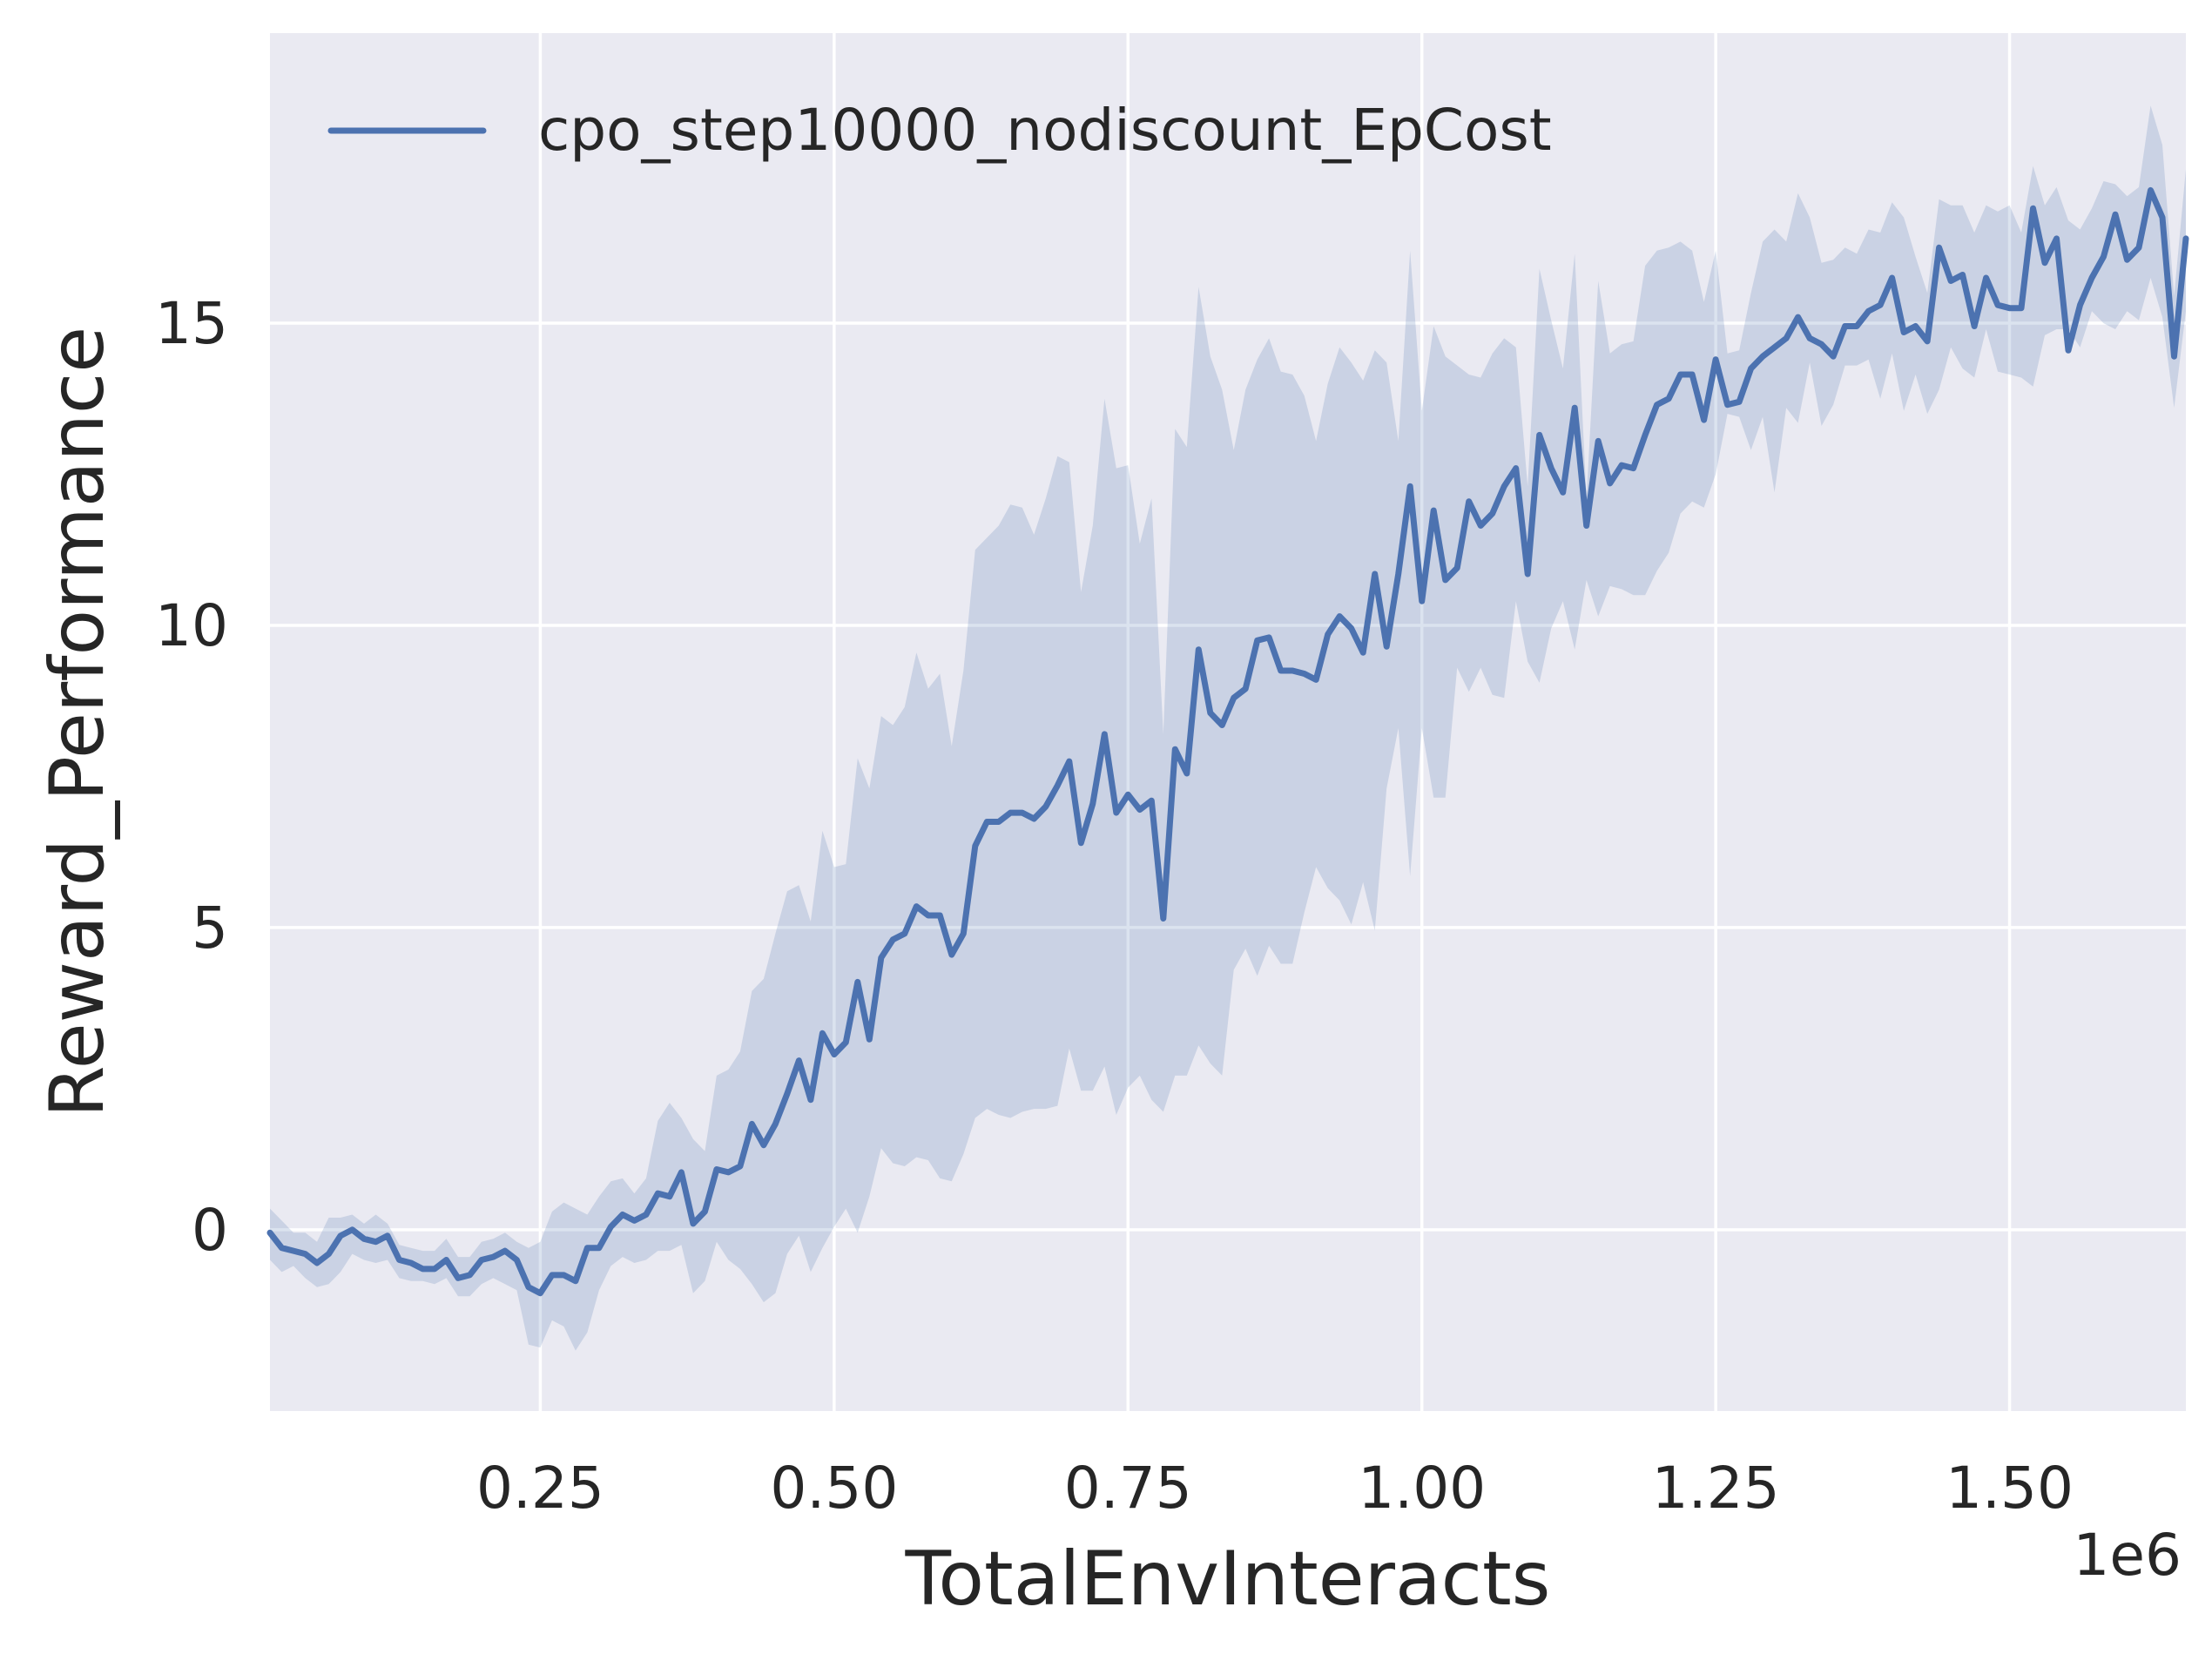 The image size is (2212, 1661). I want to click on legend-label: cpo_step10000_nodiscount_EpCost, so click(1045, 130).